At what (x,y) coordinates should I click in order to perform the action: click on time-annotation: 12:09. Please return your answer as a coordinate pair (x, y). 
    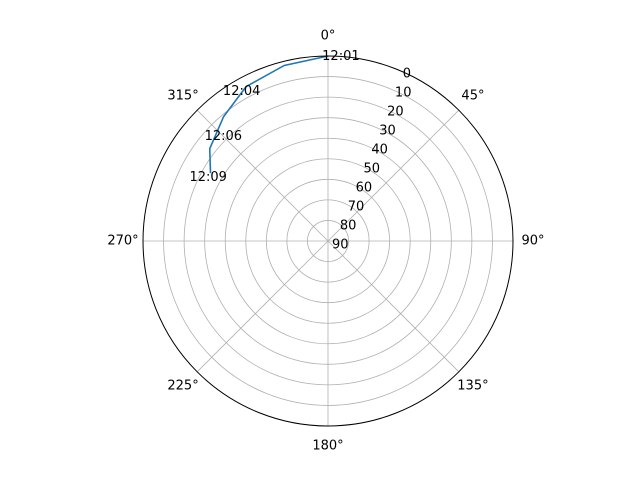
    Looking at the image, I should click on (207, 177).